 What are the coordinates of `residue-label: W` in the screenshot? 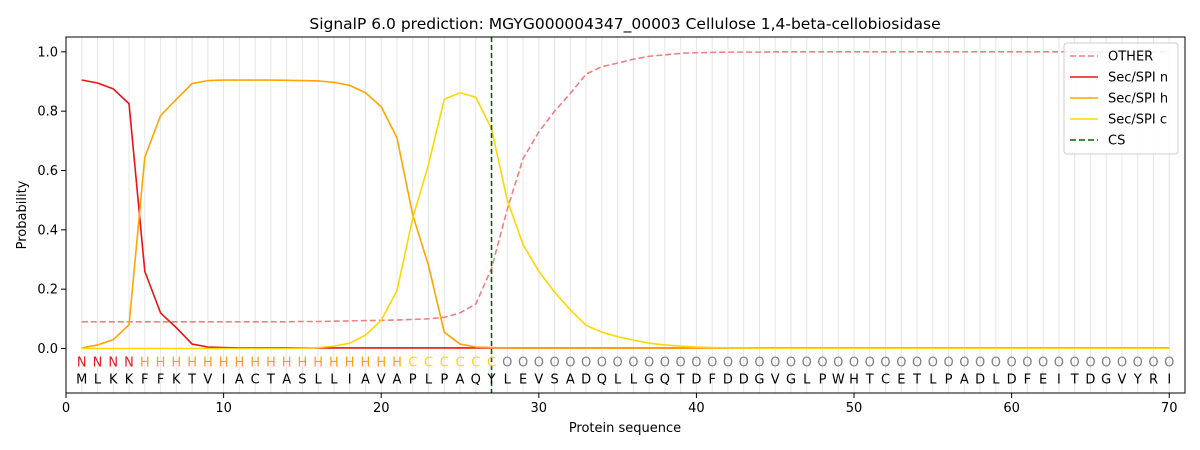 It's located at (838, 380).